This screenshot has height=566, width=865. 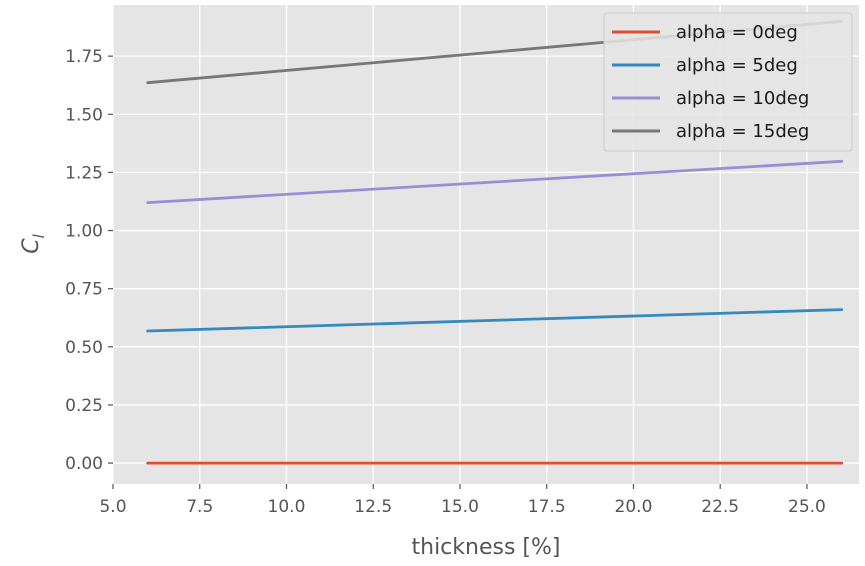 What do you see at coordinates (84, 173) in the screenshot?
I see `y-tick-label: 1.25` at bounding box center [84, 173].